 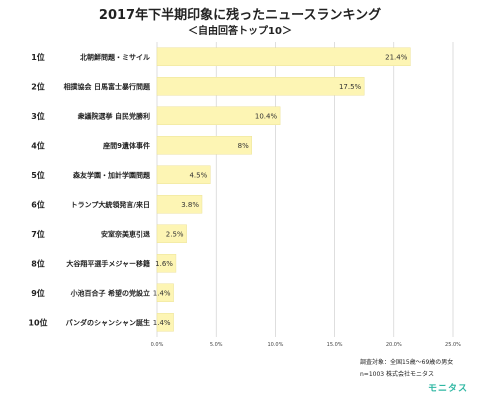 What do you see at coordinates (38, 116) in the screenshot?
I see `rank-label: 3位` at bounding box center [38, 116].